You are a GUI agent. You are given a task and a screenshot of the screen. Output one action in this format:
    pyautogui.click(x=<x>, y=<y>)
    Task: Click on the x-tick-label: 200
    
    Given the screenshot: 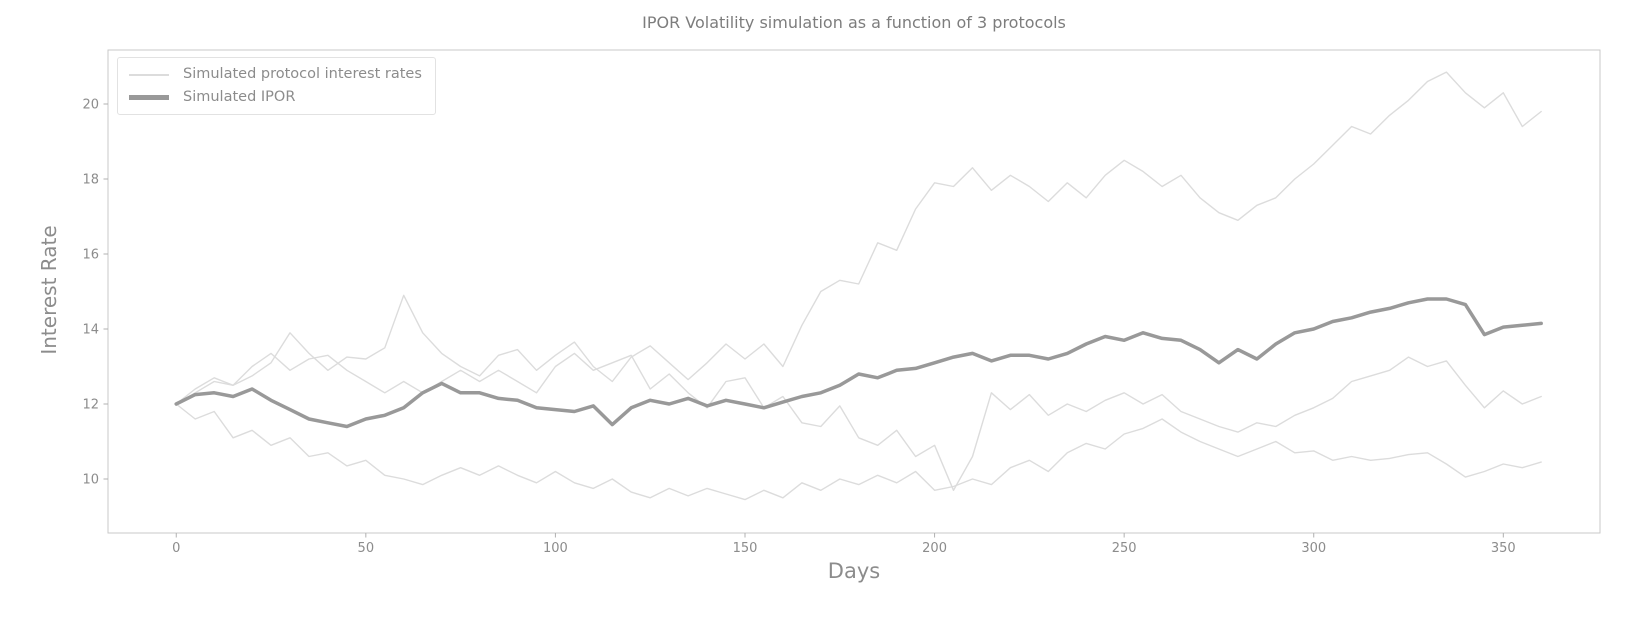 What is the action you would take?
    pyautogui.click(x=934, y=548)
    